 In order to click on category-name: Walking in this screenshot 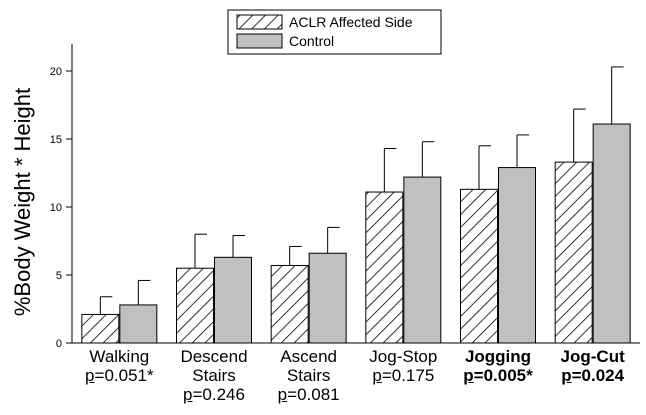, I will do `click(119, 356)`.